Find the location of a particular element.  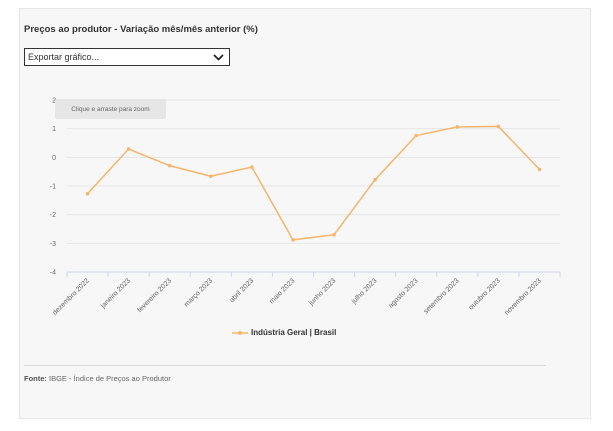

x-tick-label: abril 2023 is located at coordinates (242, 290).